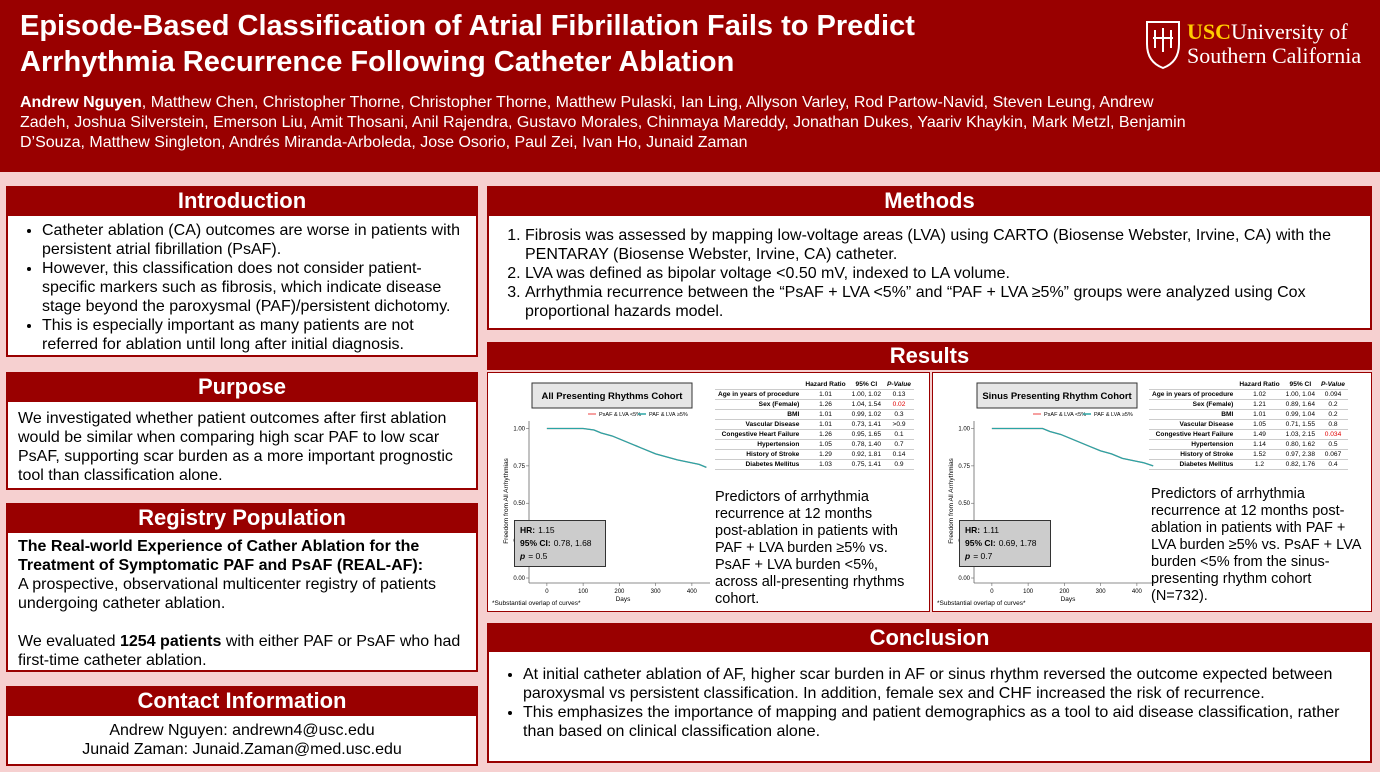 The width and height of the screenshot is (1380, 772). What do you see at coordinates (1300, 414) in the screenshot?
I see `cell: 0.99, 1.04` at bounding box center [1300, 414].